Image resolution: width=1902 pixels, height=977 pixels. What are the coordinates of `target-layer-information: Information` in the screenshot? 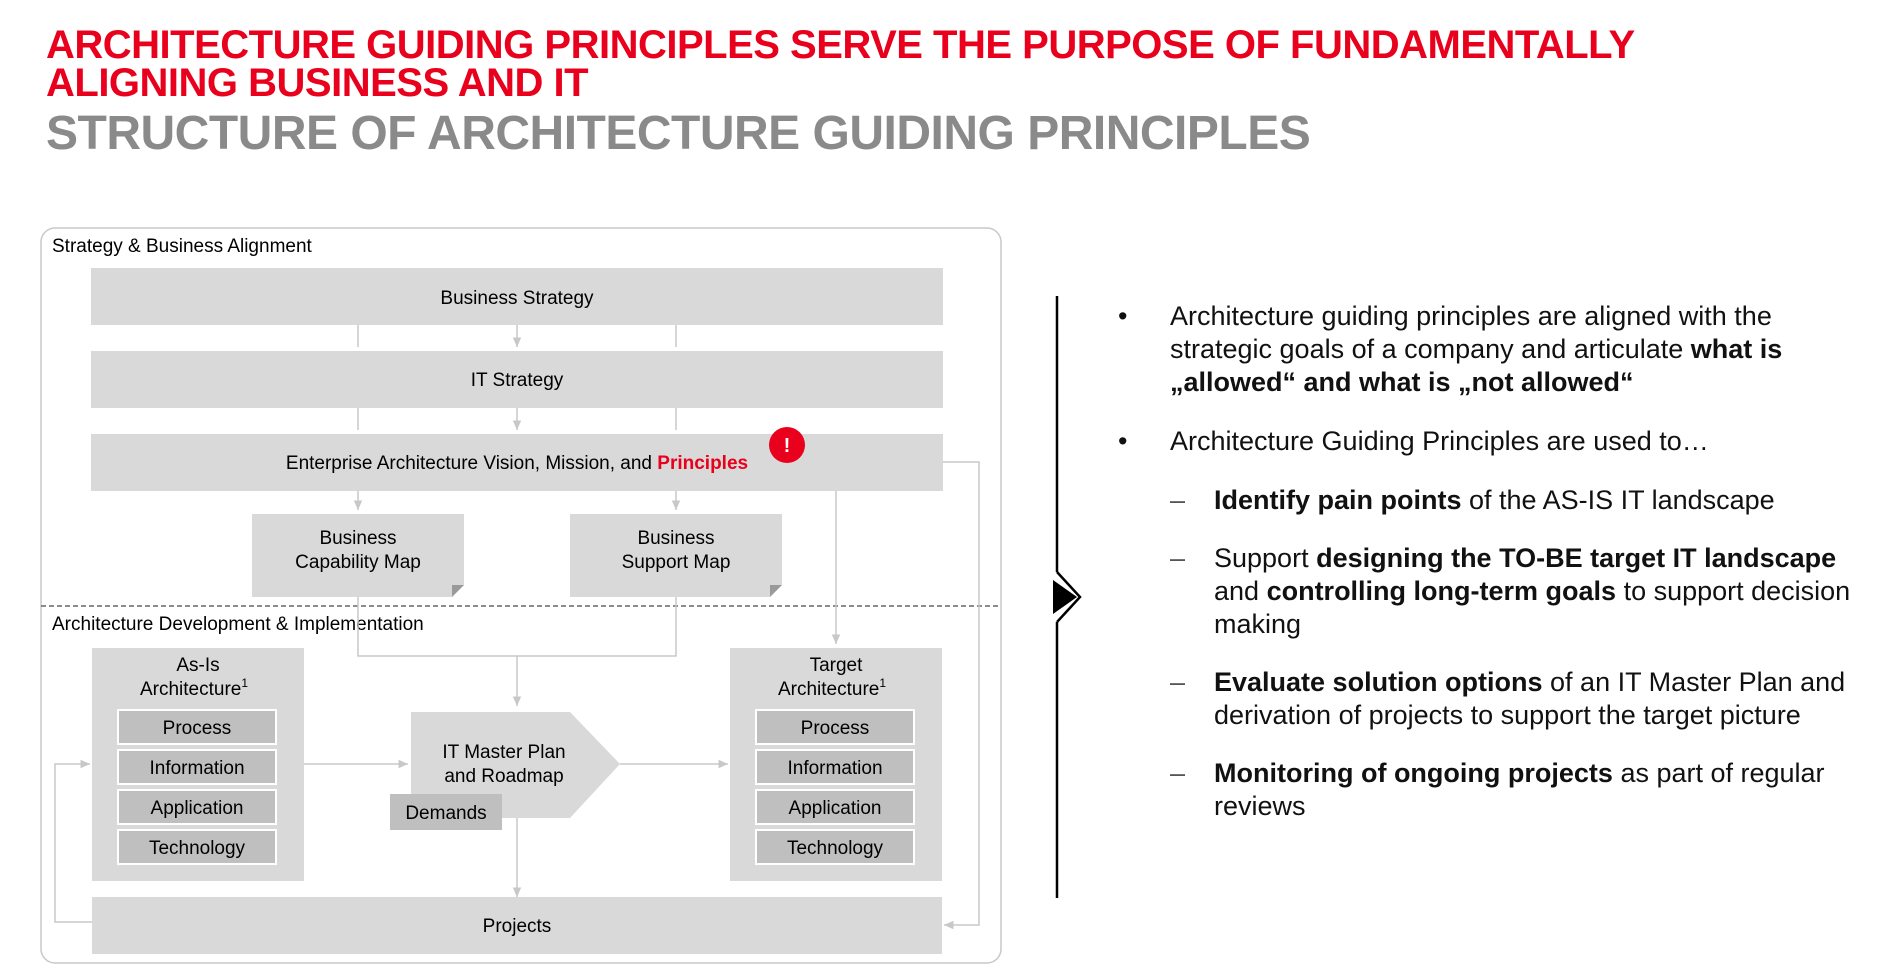 It's located at (834, 768).